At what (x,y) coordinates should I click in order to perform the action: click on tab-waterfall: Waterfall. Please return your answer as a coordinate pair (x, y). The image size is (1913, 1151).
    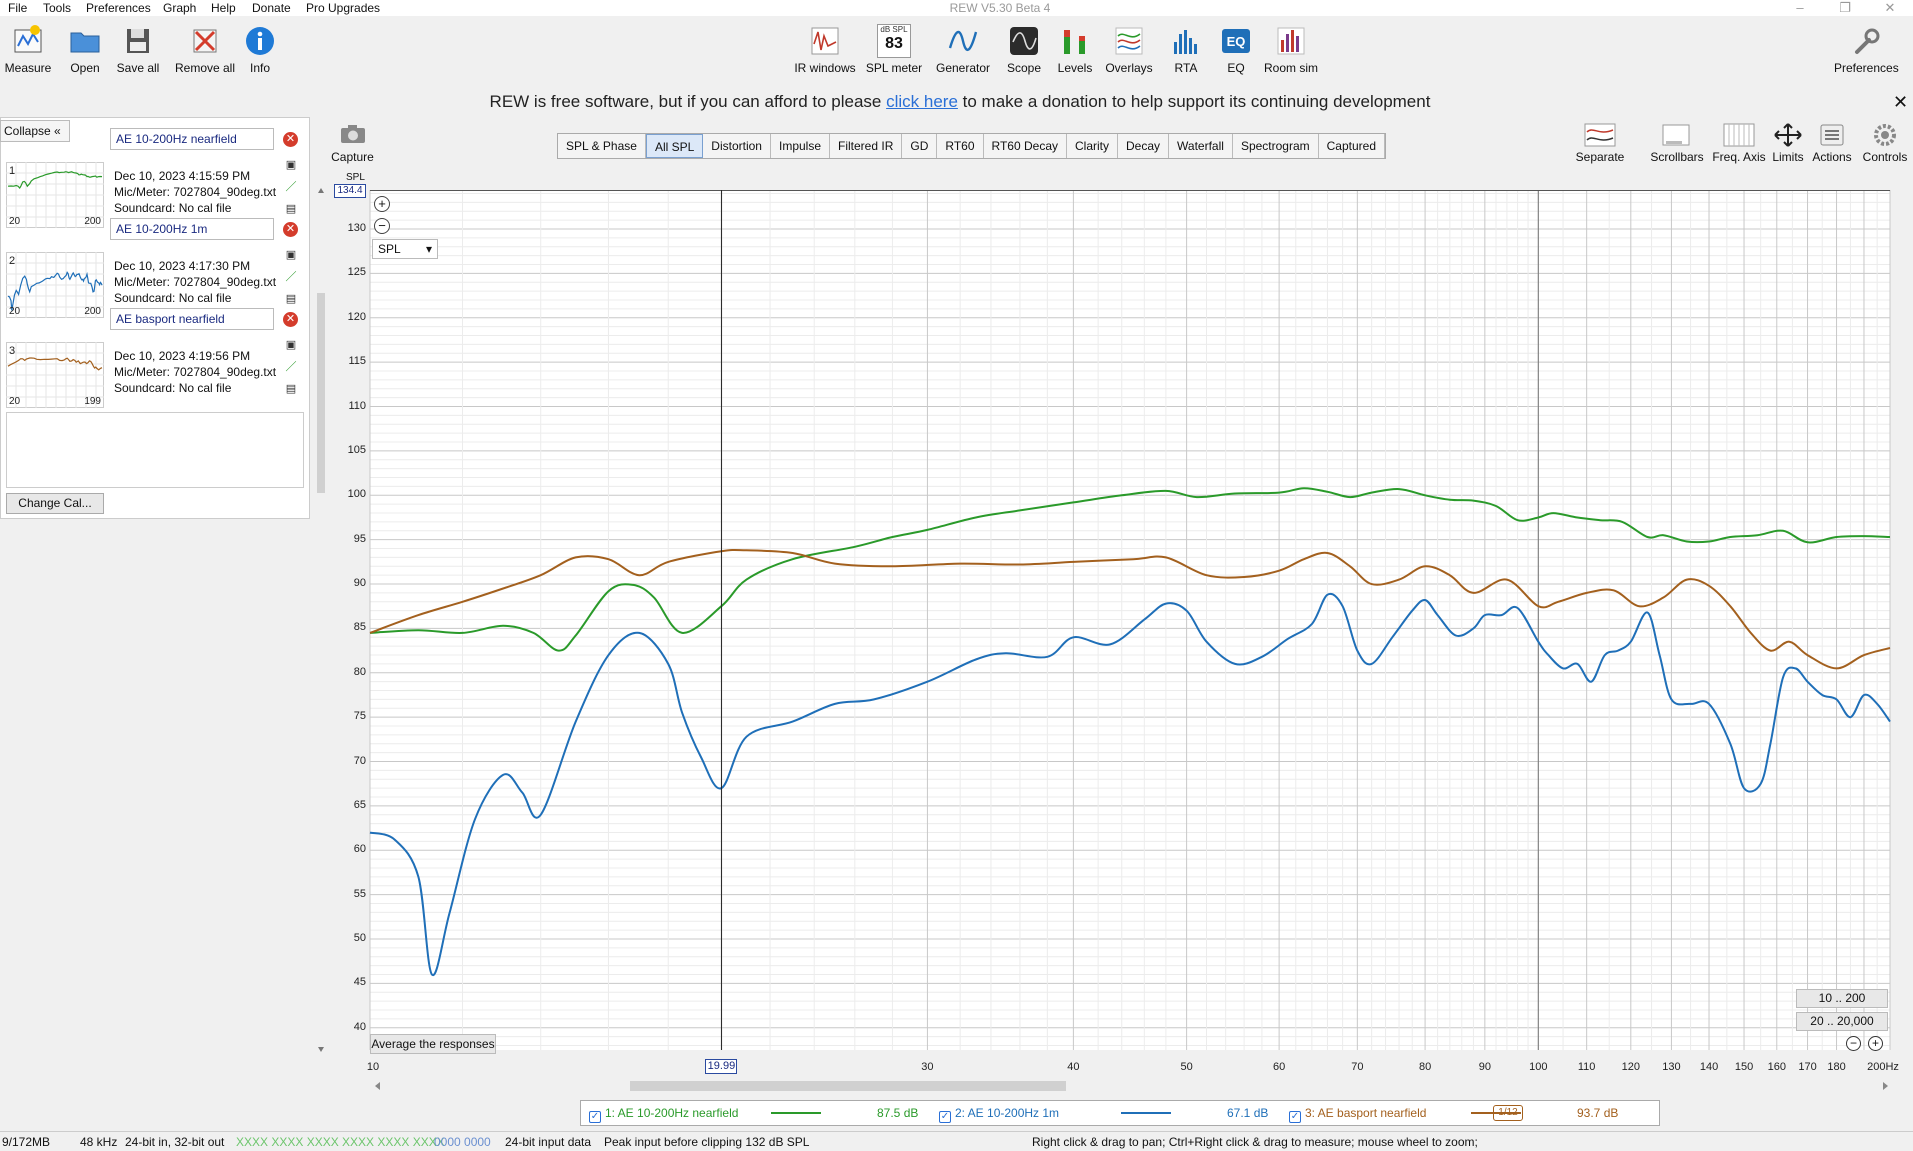
    Looking at the image, I should click on (1201, 146).